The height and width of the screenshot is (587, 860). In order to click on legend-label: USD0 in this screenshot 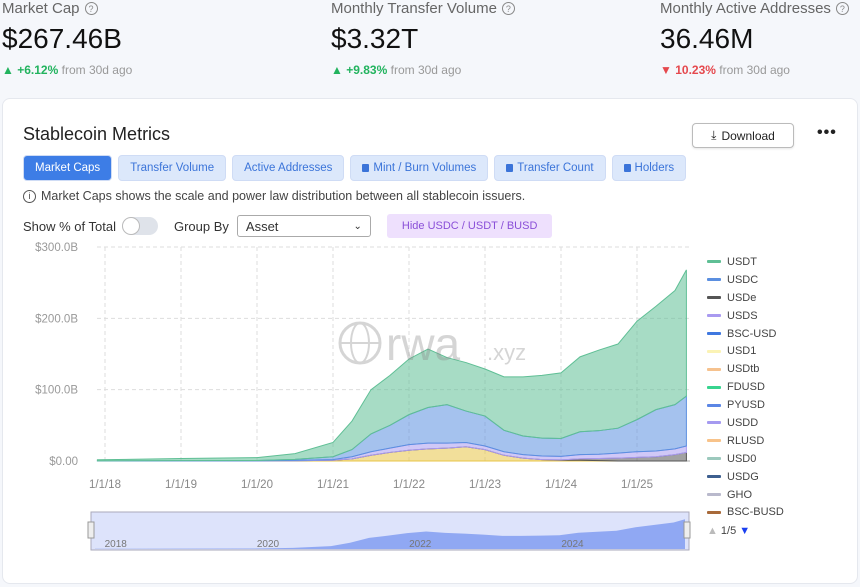, I will do `click(742, 458)`.